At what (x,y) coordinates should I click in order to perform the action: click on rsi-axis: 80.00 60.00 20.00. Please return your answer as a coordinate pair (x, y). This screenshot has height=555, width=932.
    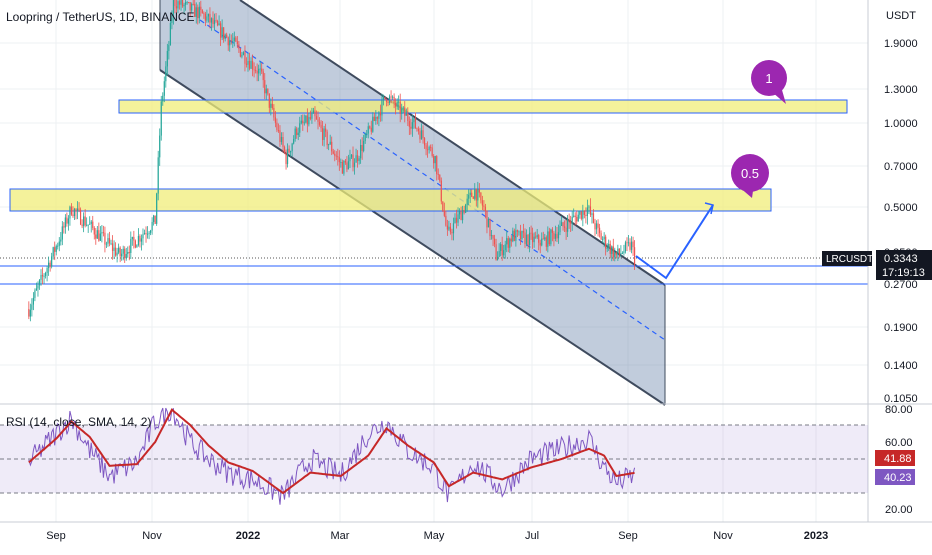
    Looking at the image, I should click on (899, 460).